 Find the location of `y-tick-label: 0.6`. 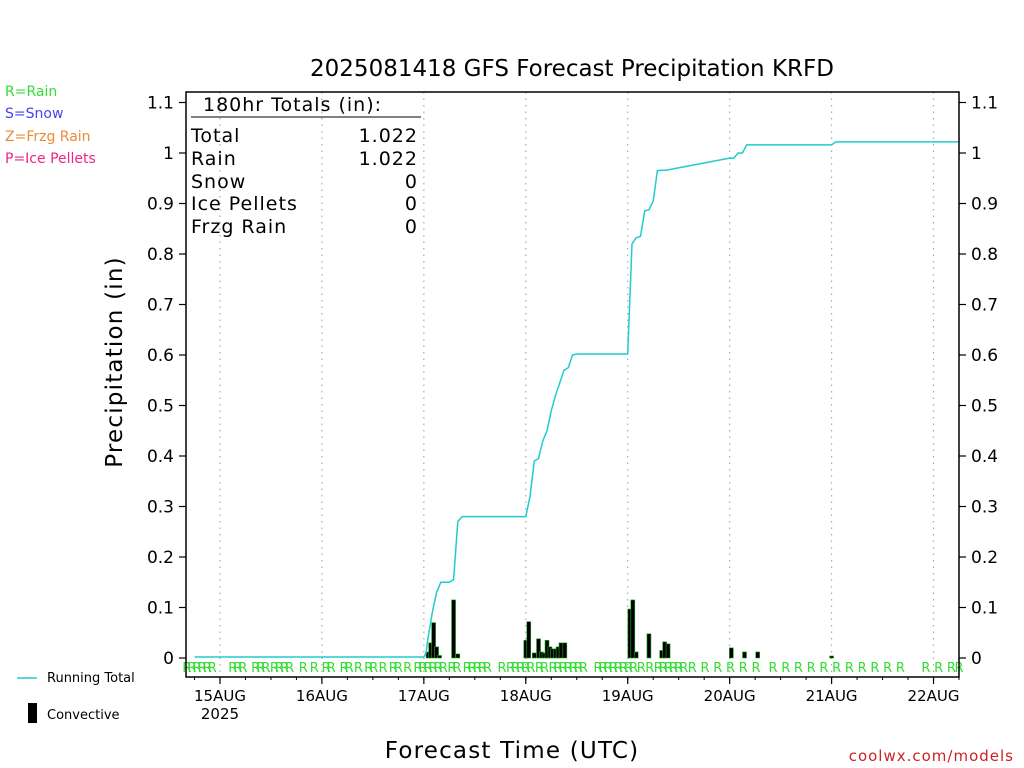

y-tick-label: 0.6 is located at coordinates (160, 356).